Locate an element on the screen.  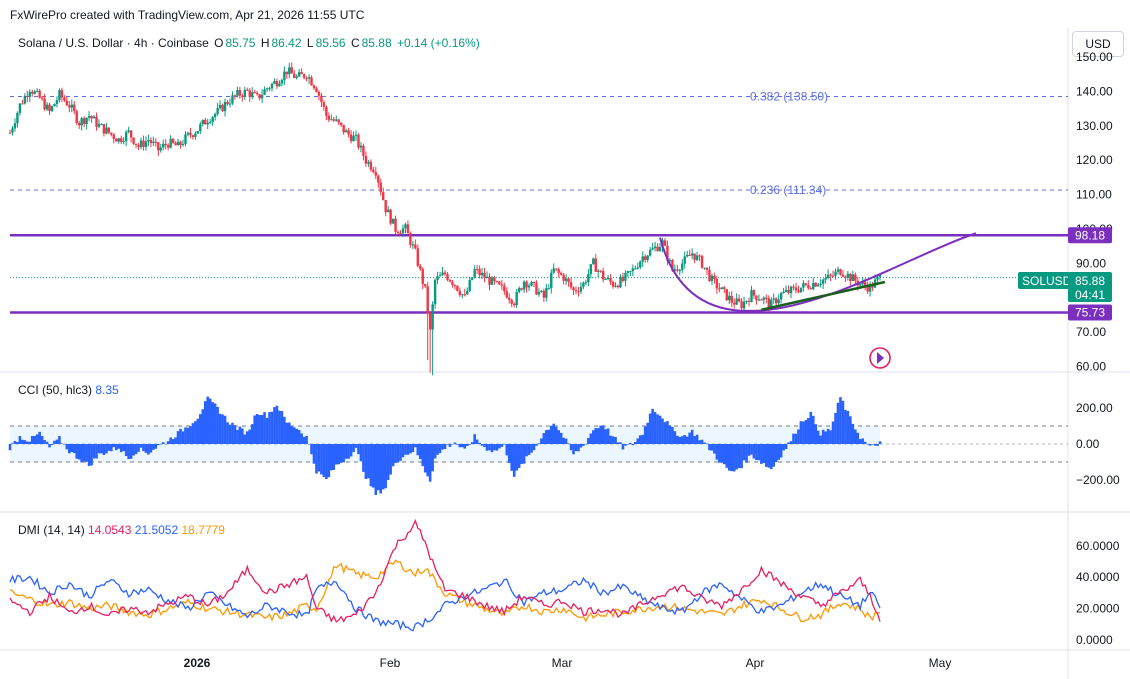
replay-icon is located at coordinates (880, 358).